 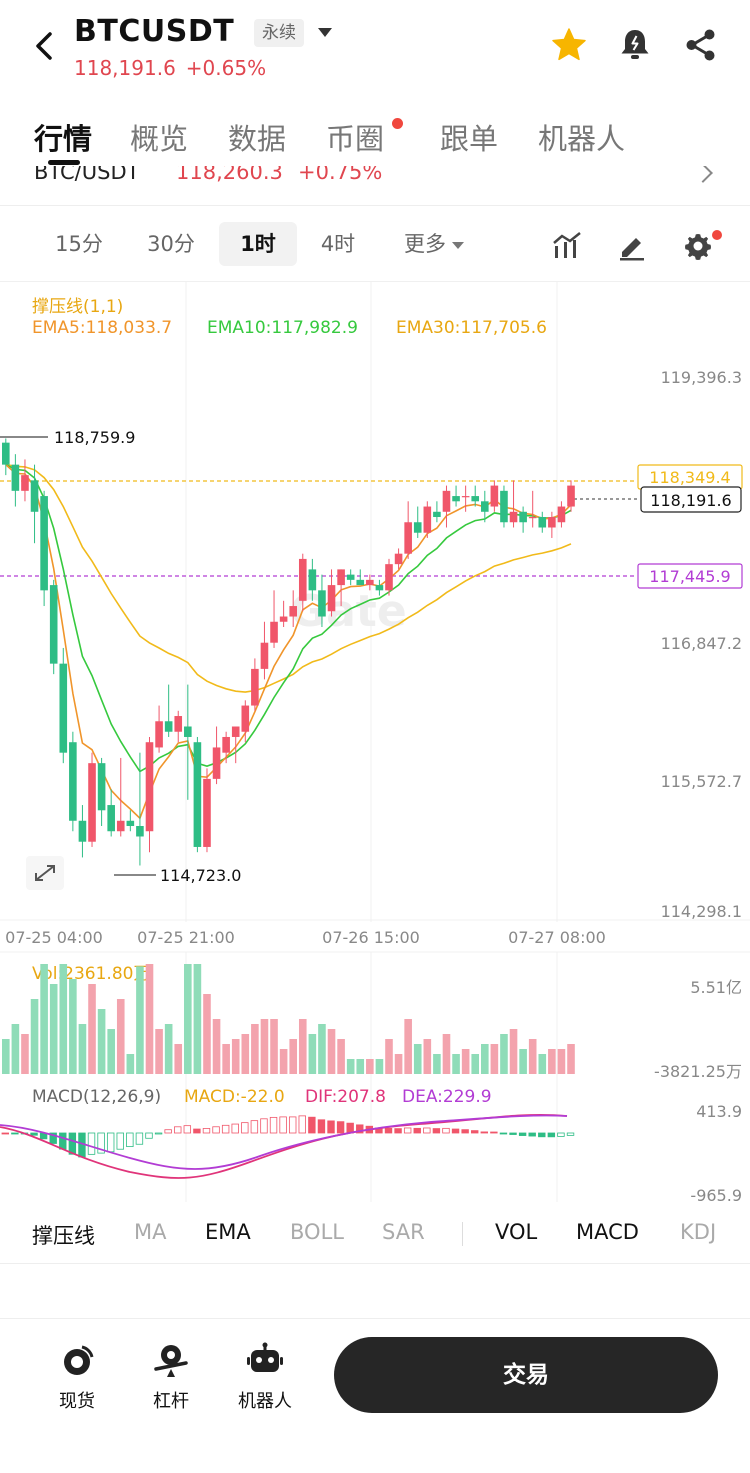 I want to click on support-resistance-legend: 撑压线(1,1), so click(x=78, y=307).